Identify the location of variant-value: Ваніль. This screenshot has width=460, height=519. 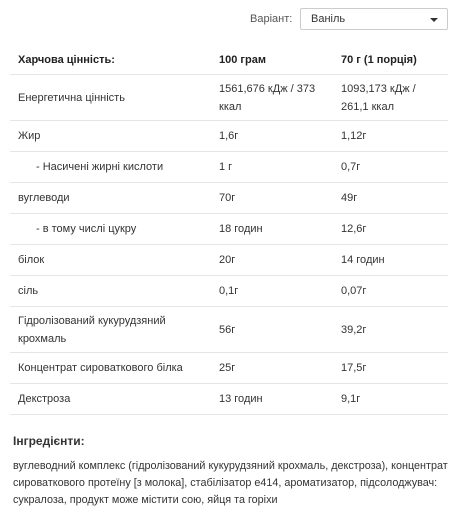
(328, 19).